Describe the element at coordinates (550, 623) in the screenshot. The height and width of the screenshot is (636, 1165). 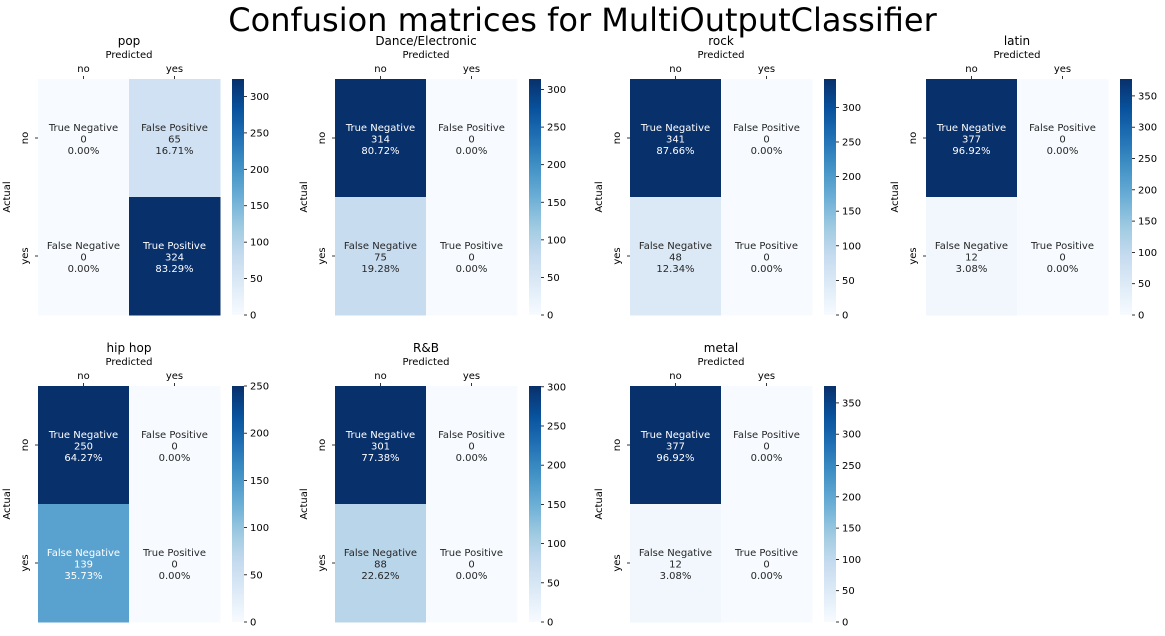
I see `colorbar-tick-label: 0` at that location.